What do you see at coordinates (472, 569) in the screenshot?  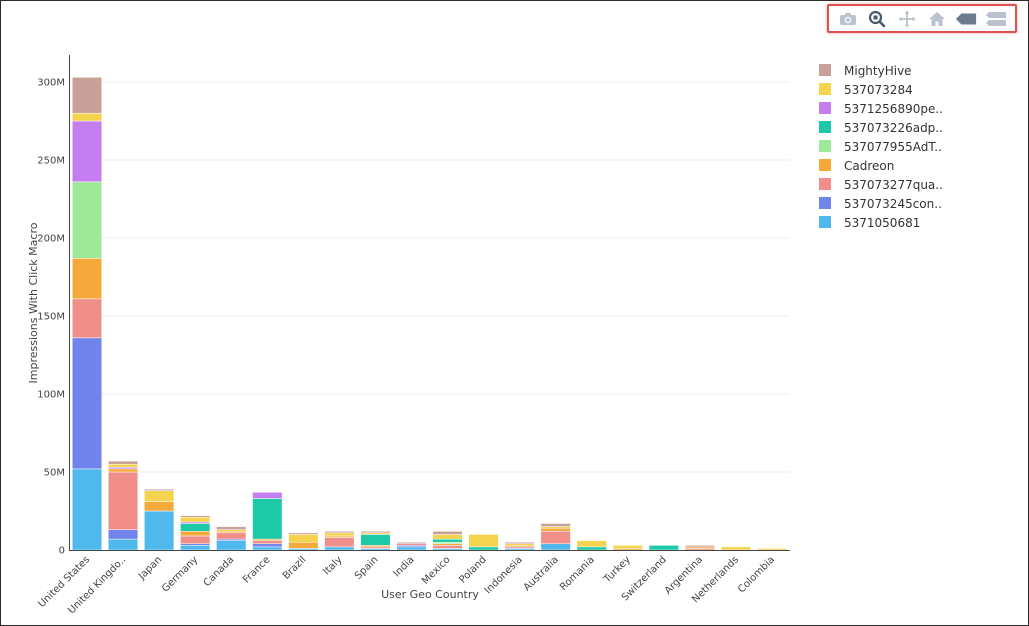 I see `x-tick-label: Poland` at bounding box center [472, 569].